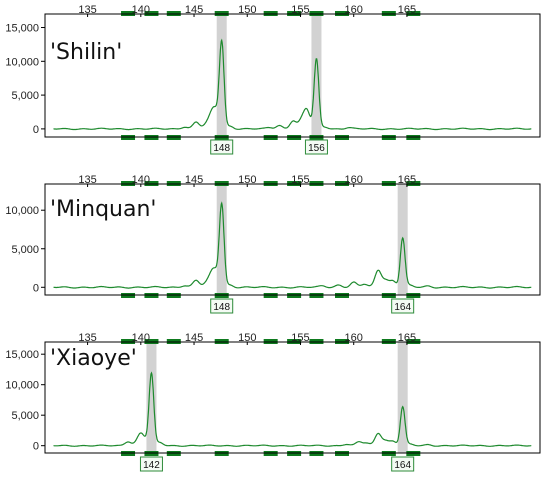 Image resolution: width=550 pixels, height=486 pixels. Describe the element at coordinates (292, 409) in the screenshot. I see `trace-line` at that location.